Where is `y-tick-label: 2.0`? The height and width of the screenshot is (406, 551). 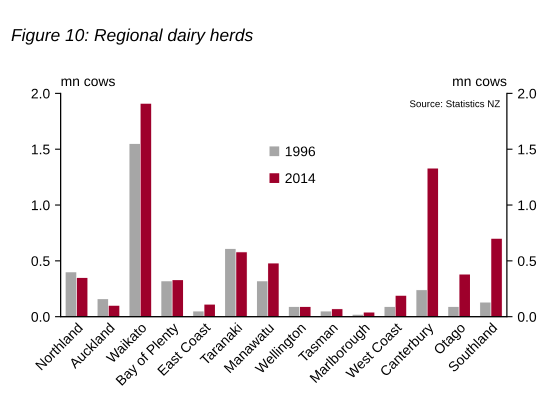
y-tick-label: 2.0 is located at coordinates (41, 93).